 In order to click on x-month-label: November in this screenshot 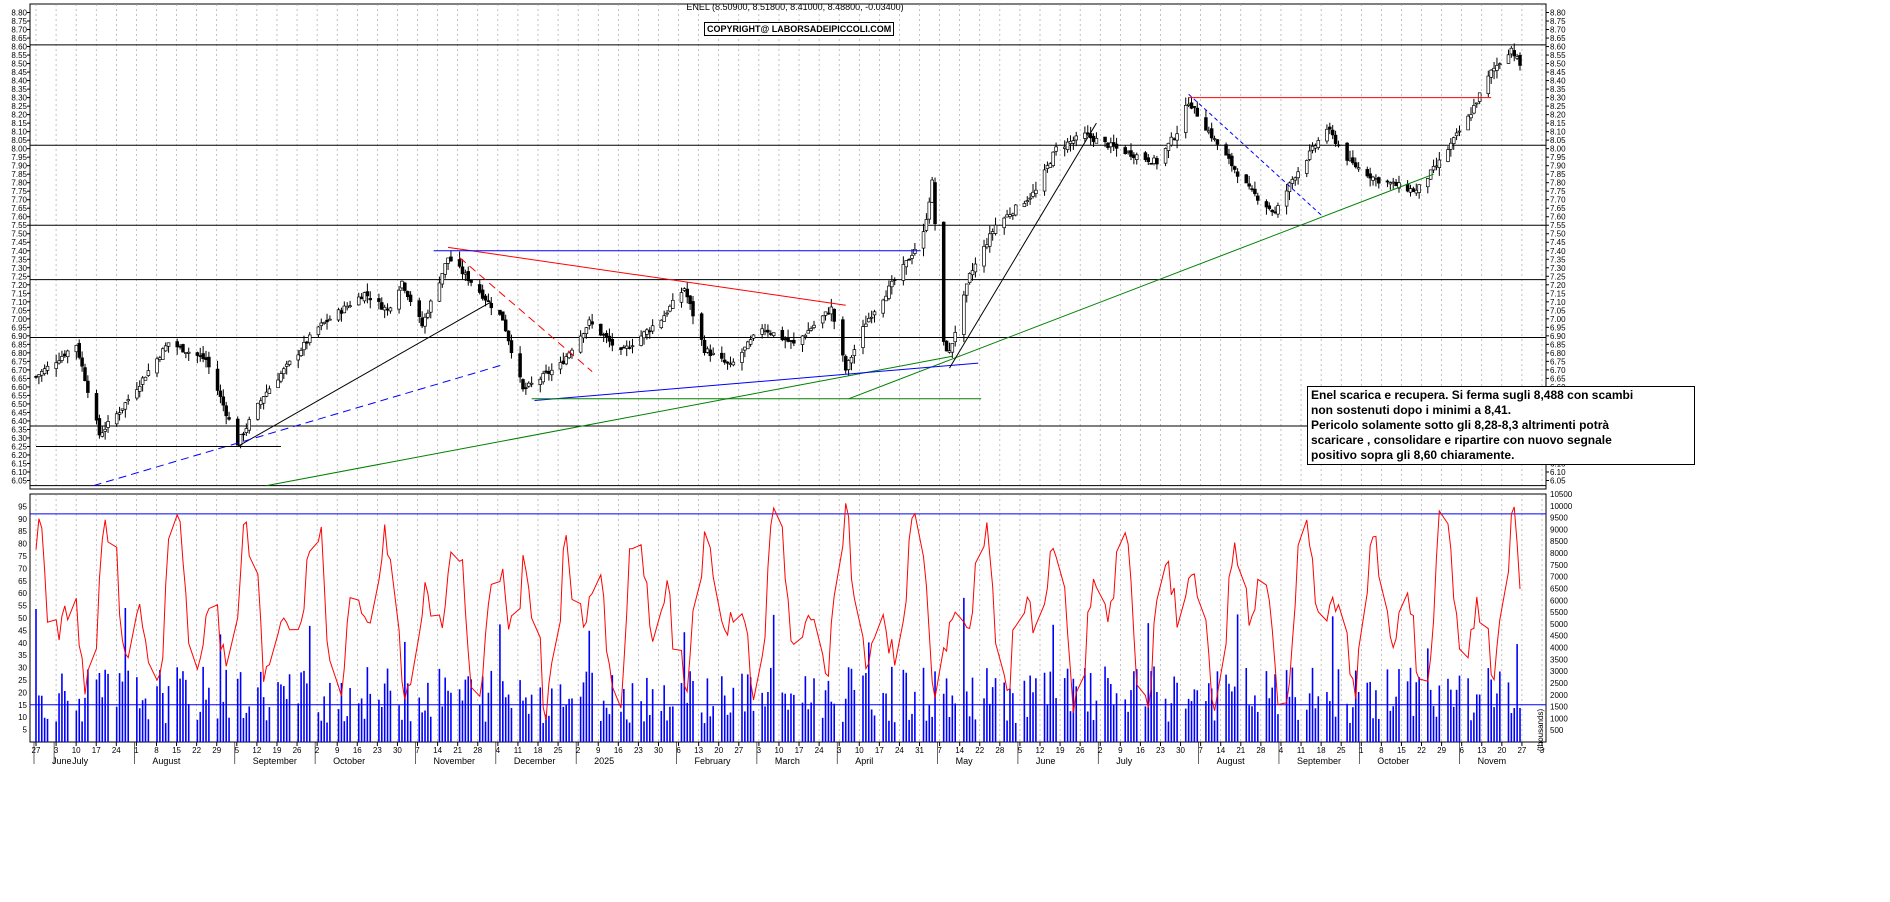, I will do `click(455, 761)`.